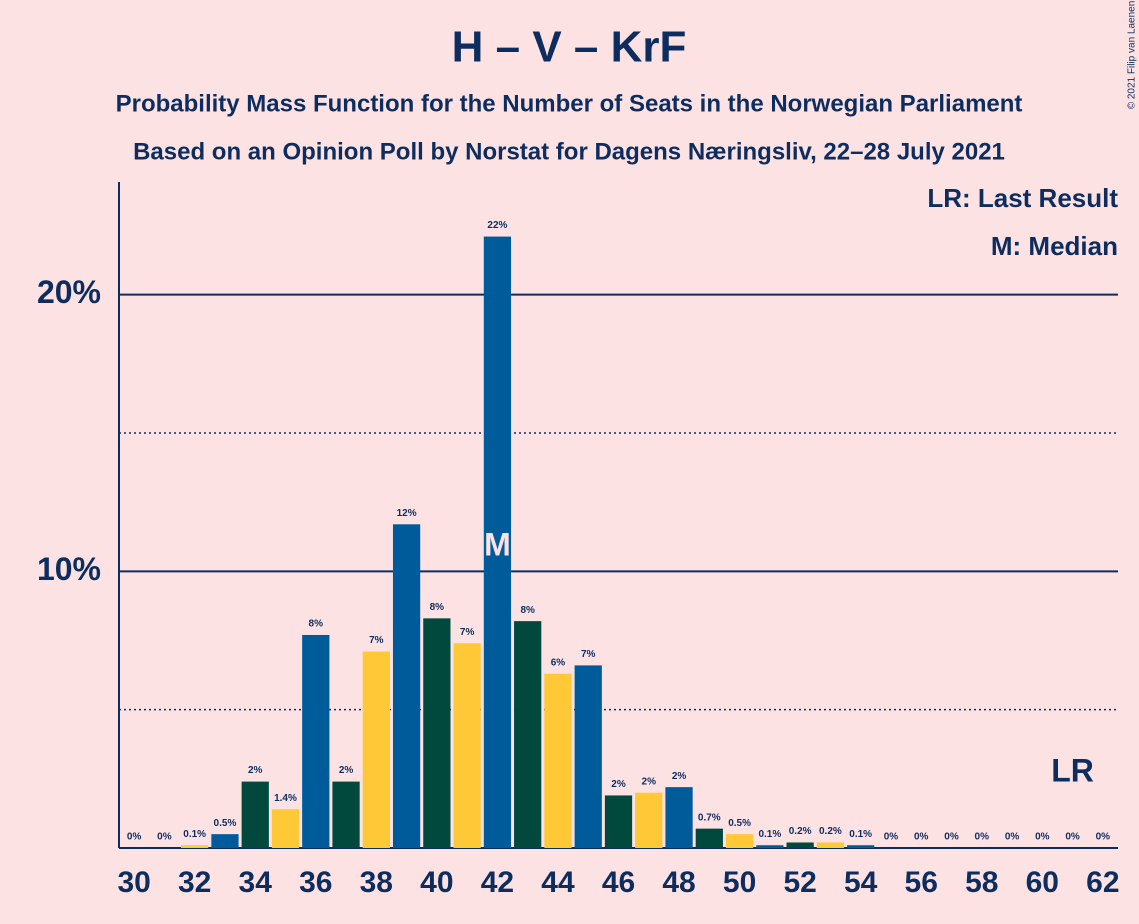 The width and height of the screenshot is (1139, 924). Describe the element at coordinates (436, 882) in the screenshot. I see `x-tick-label: 40` at that location.